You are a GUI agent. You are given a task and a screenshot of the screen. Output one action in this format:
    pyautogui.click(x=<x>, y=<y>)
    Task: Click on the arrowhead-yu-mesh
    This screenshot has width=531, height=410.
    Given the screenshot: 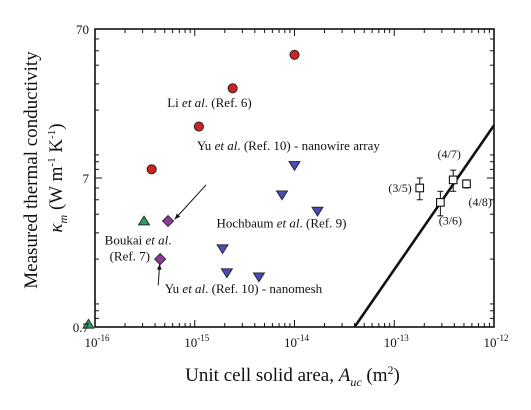 What is the action you would take?
    pyautogui.click(x=159, y=267)
    